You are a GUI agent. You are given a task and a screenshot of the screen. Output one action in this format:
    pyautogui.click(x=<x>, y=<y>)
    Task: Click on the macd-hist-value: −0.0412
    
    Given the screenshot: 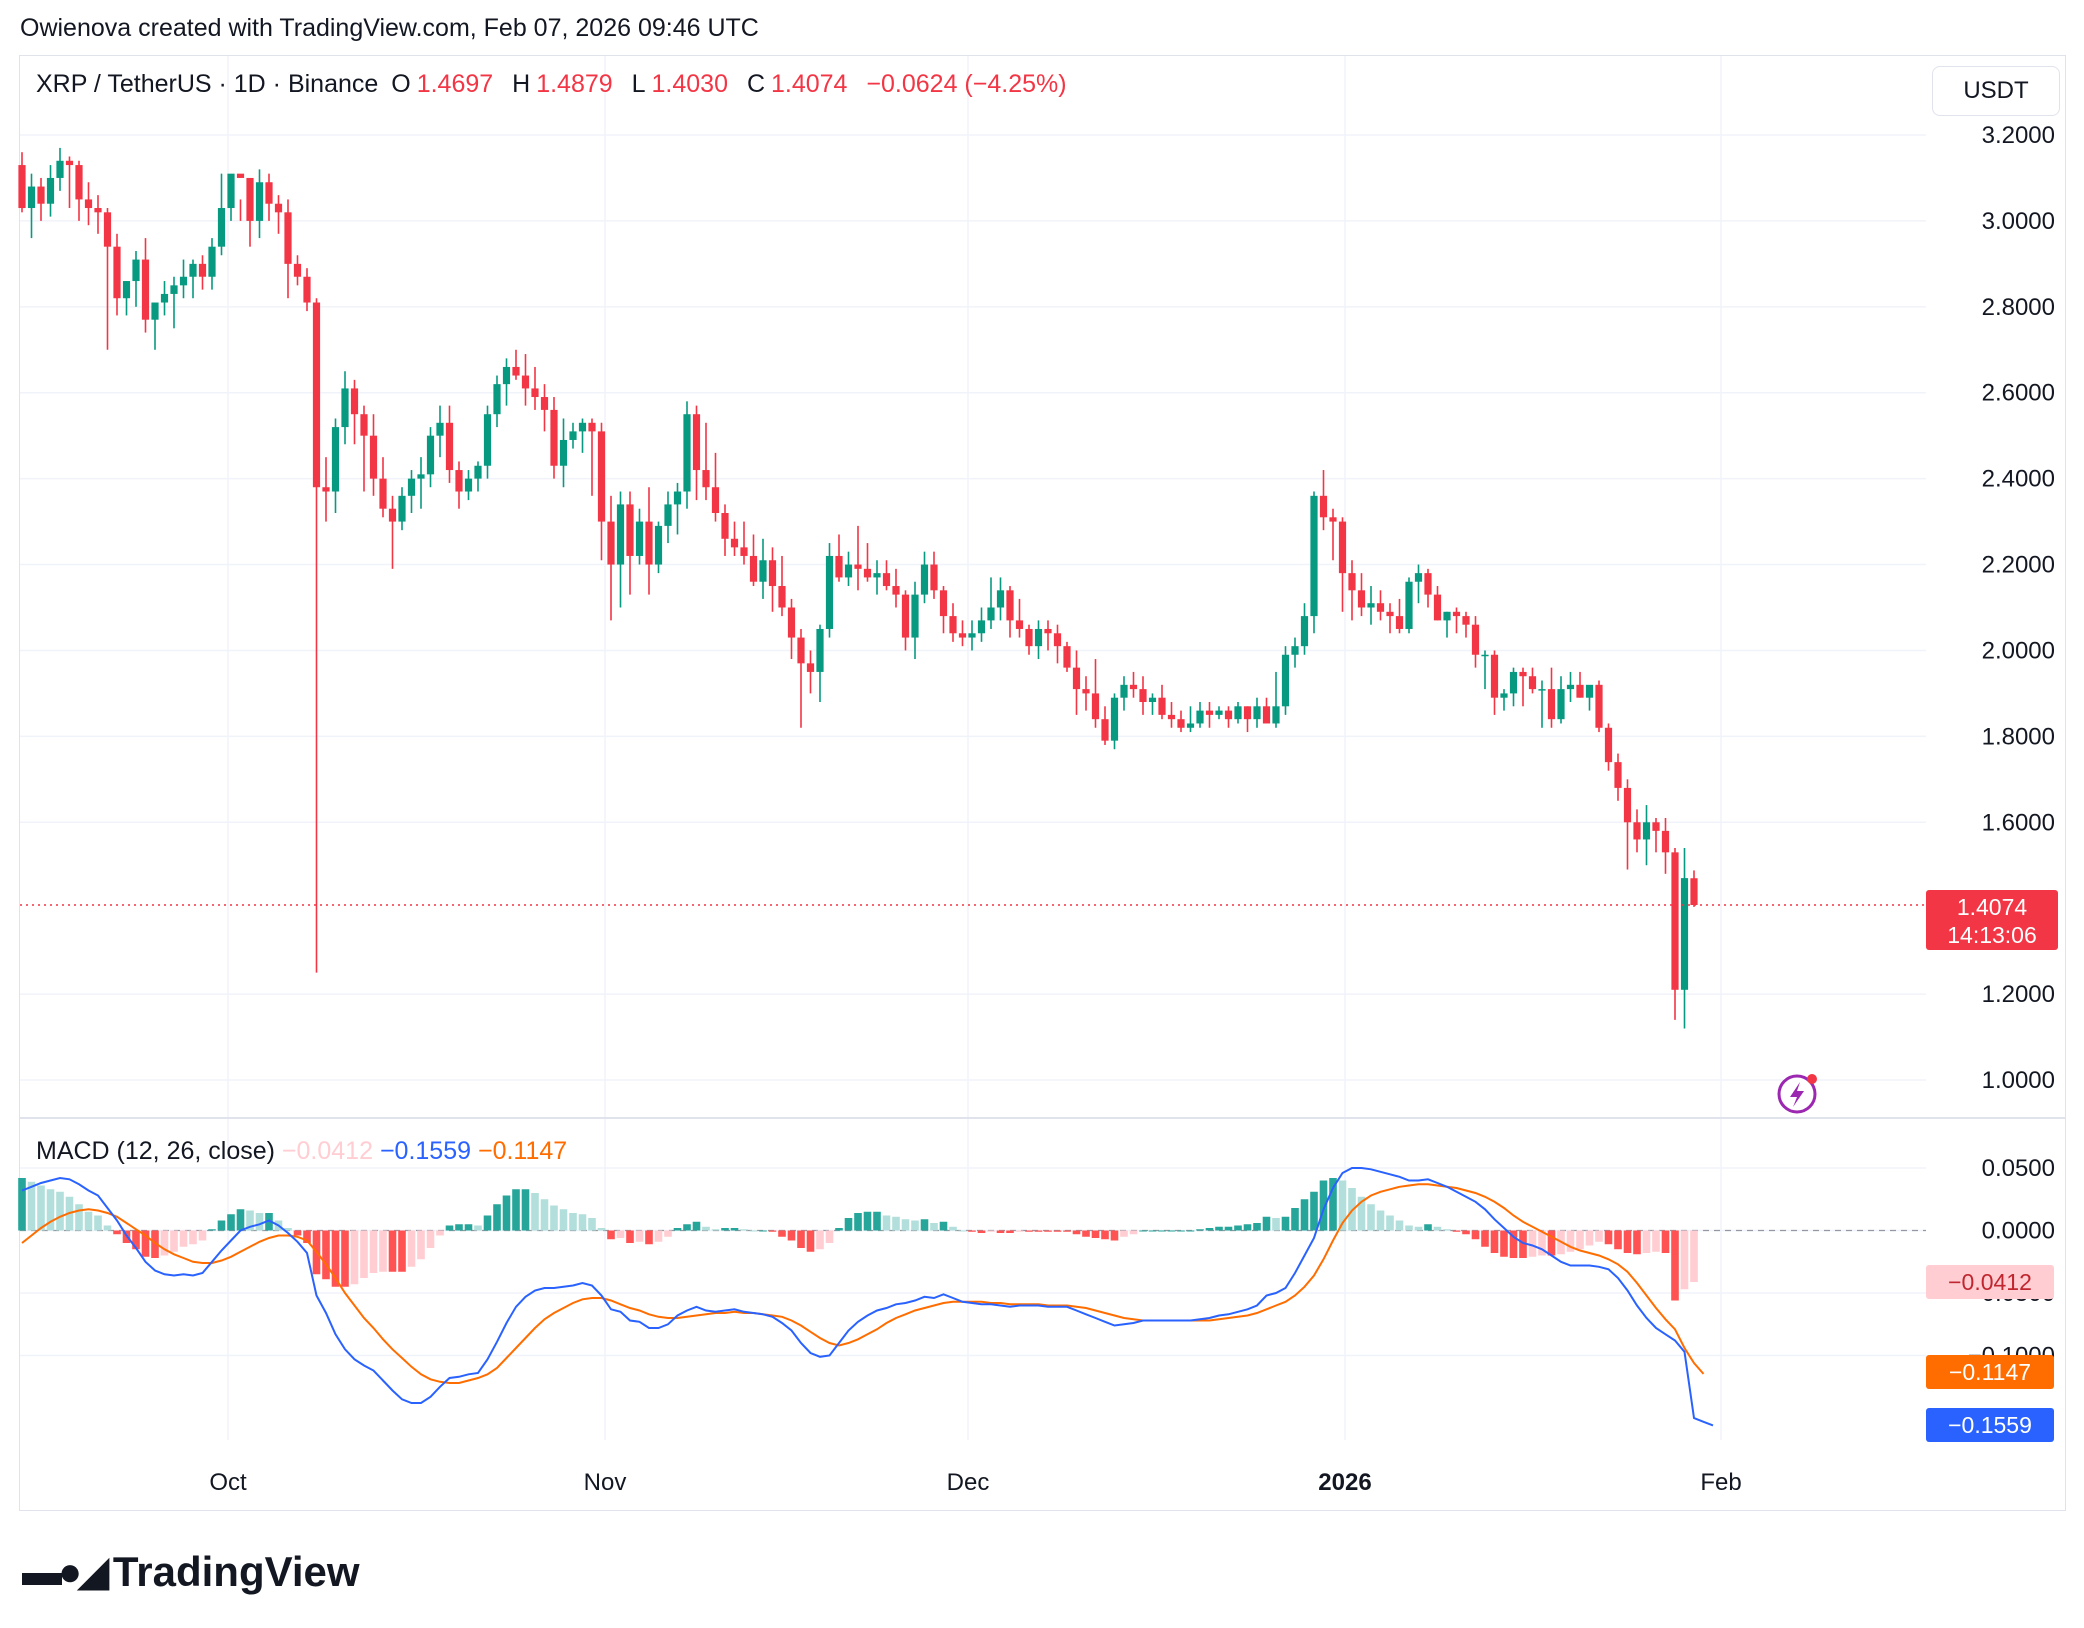 What is the action you would take?
    pyautogui.click(x=327, y=1151)
    